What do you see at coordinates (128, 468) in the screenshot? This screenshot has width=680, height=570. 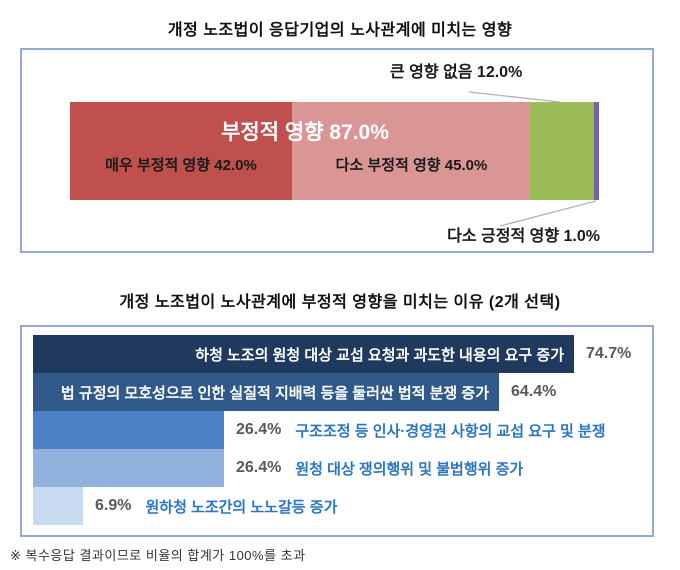 I see `bar-illegal-actions` at bounding box center [128, 468].